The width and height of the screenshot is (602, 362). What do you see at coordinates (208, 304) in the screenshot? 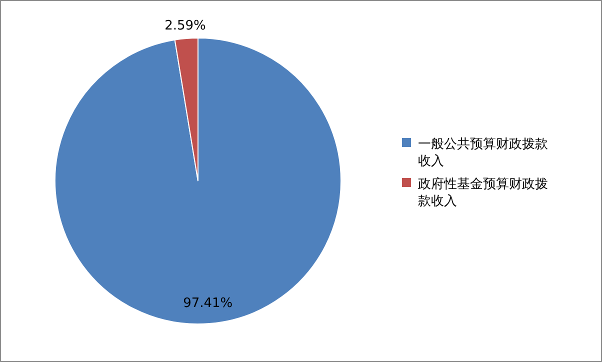
I see `data-label: 97.41%` at bounding box center [208, 304].